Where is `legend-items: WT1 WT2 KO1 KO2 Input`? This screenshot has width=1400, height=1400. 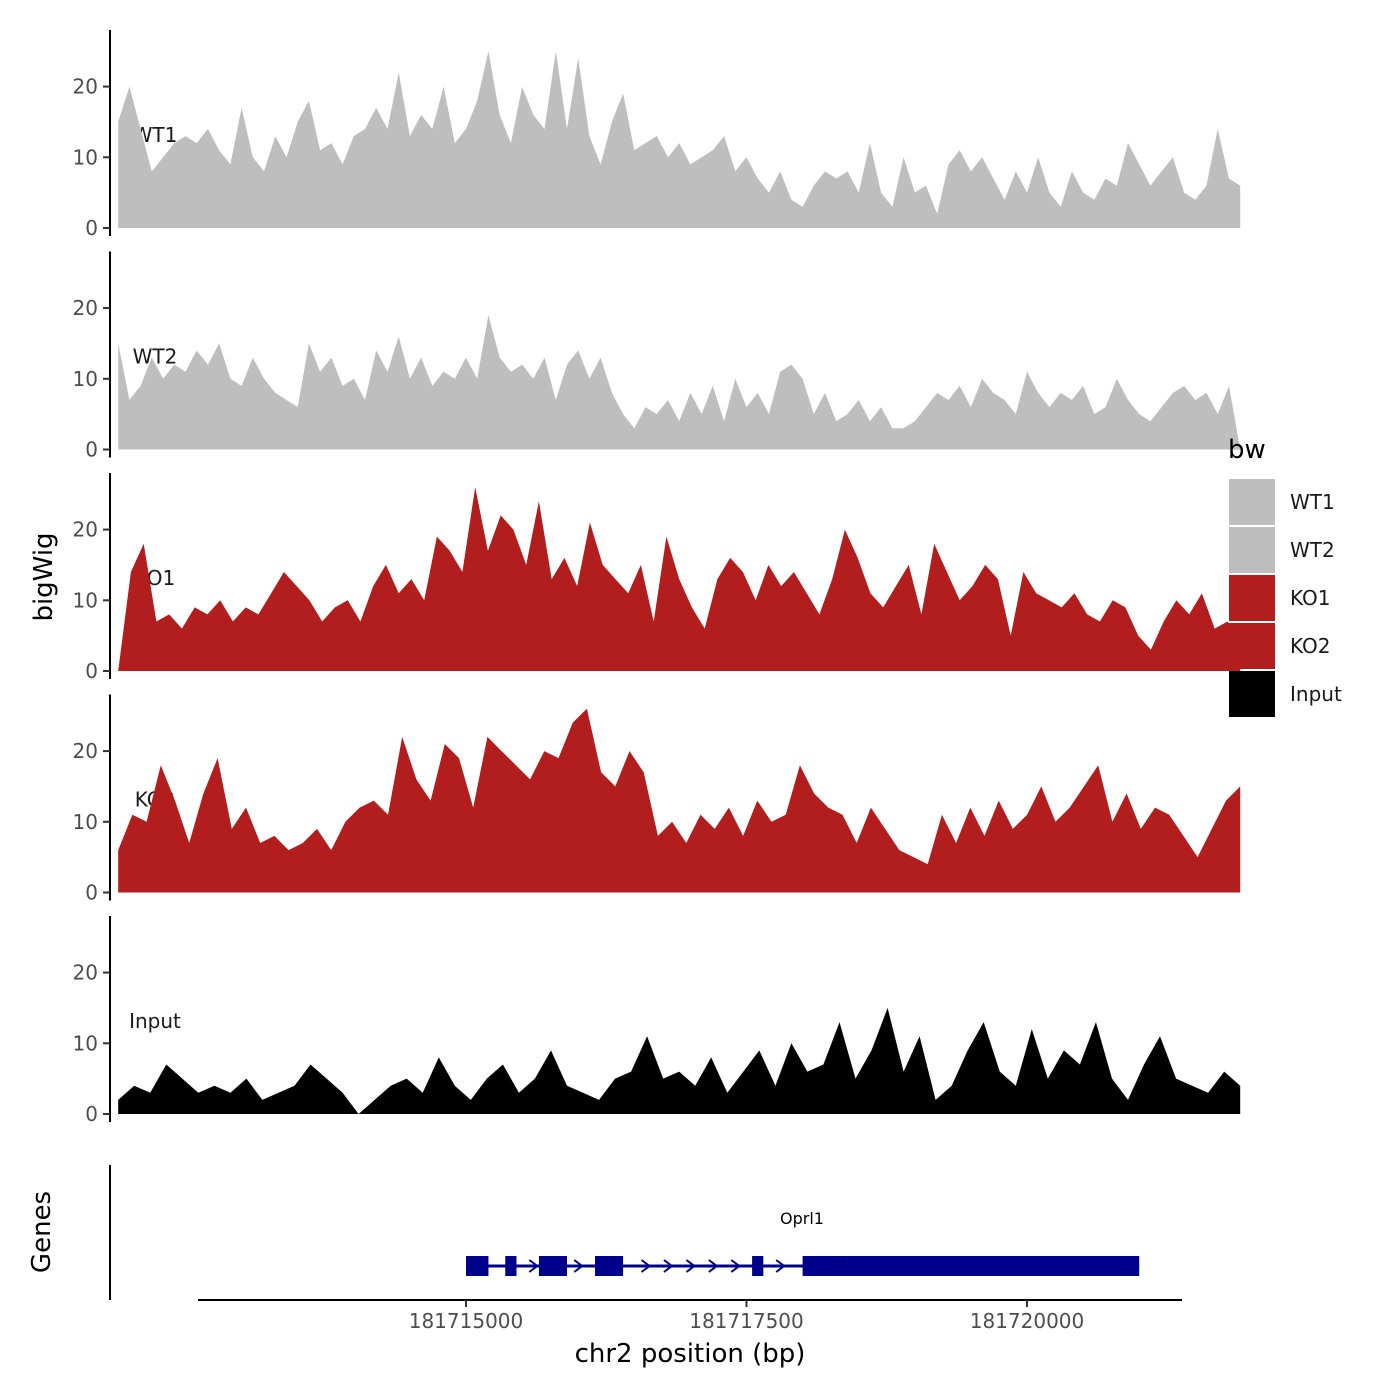
legend-items: WT1 WT2 KO1 KO2 Input is located at coordinates (1285, 598).